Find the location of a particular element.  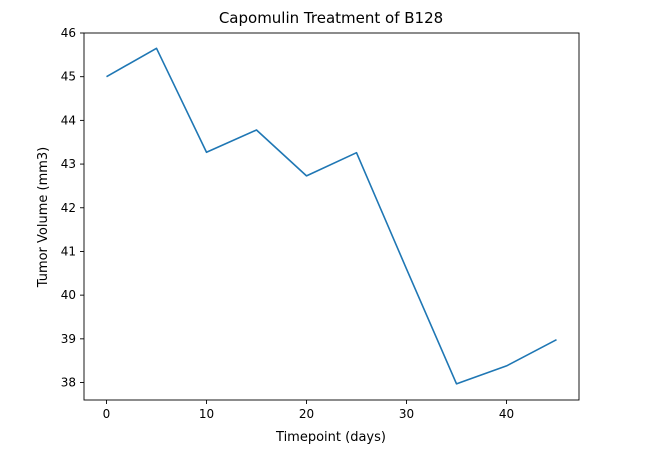

x-tick-label: 0 is located at coordinates (107, 414).